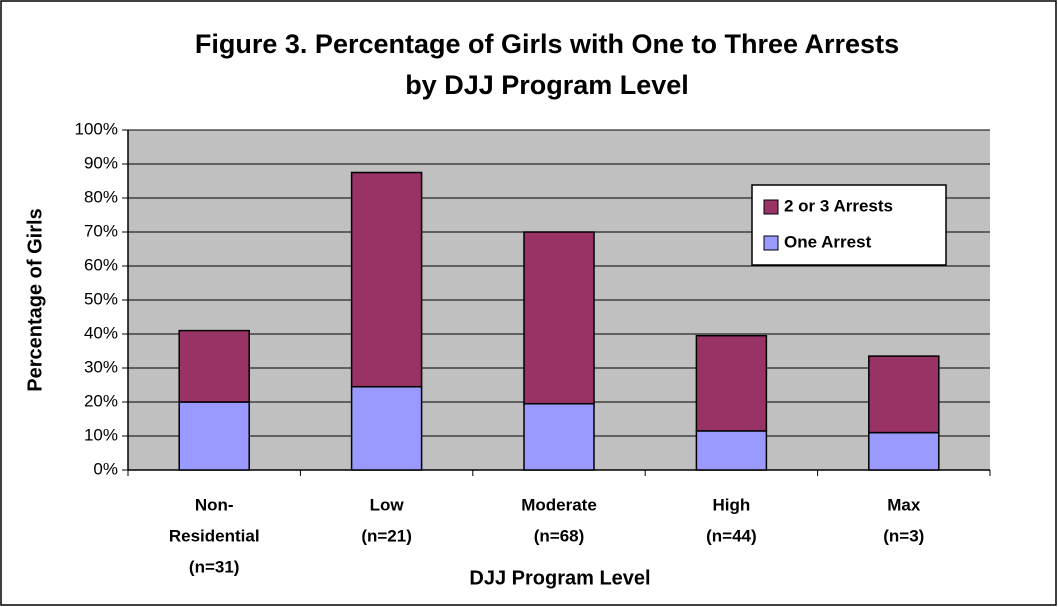 The image size is (1058, 607). I want to click on x-tick-label: Non-, so click(214, 504).